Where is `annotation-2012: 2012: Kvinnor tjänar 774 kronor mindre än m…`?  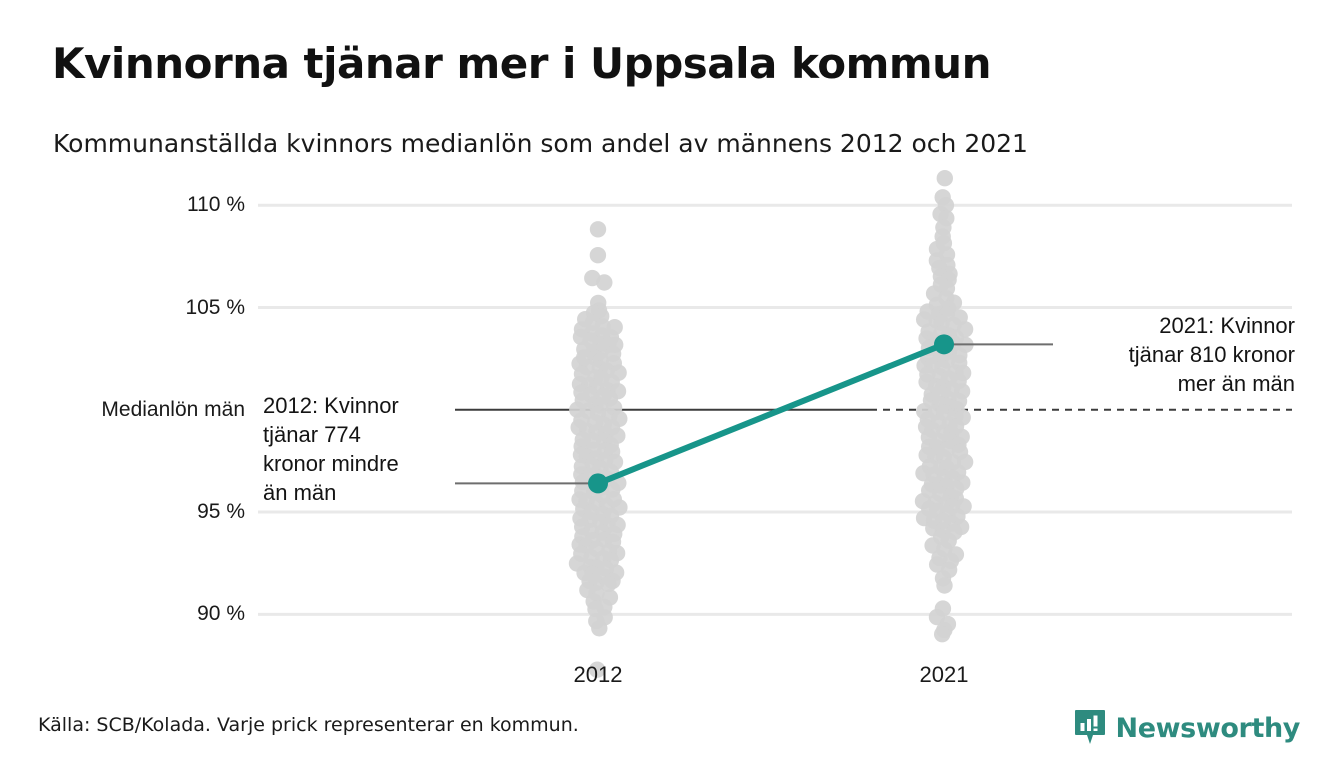
annotation-2012: 2012: Kvinnor tjänar 774 kronor mindre än m… is located at coordinates (363, 449).